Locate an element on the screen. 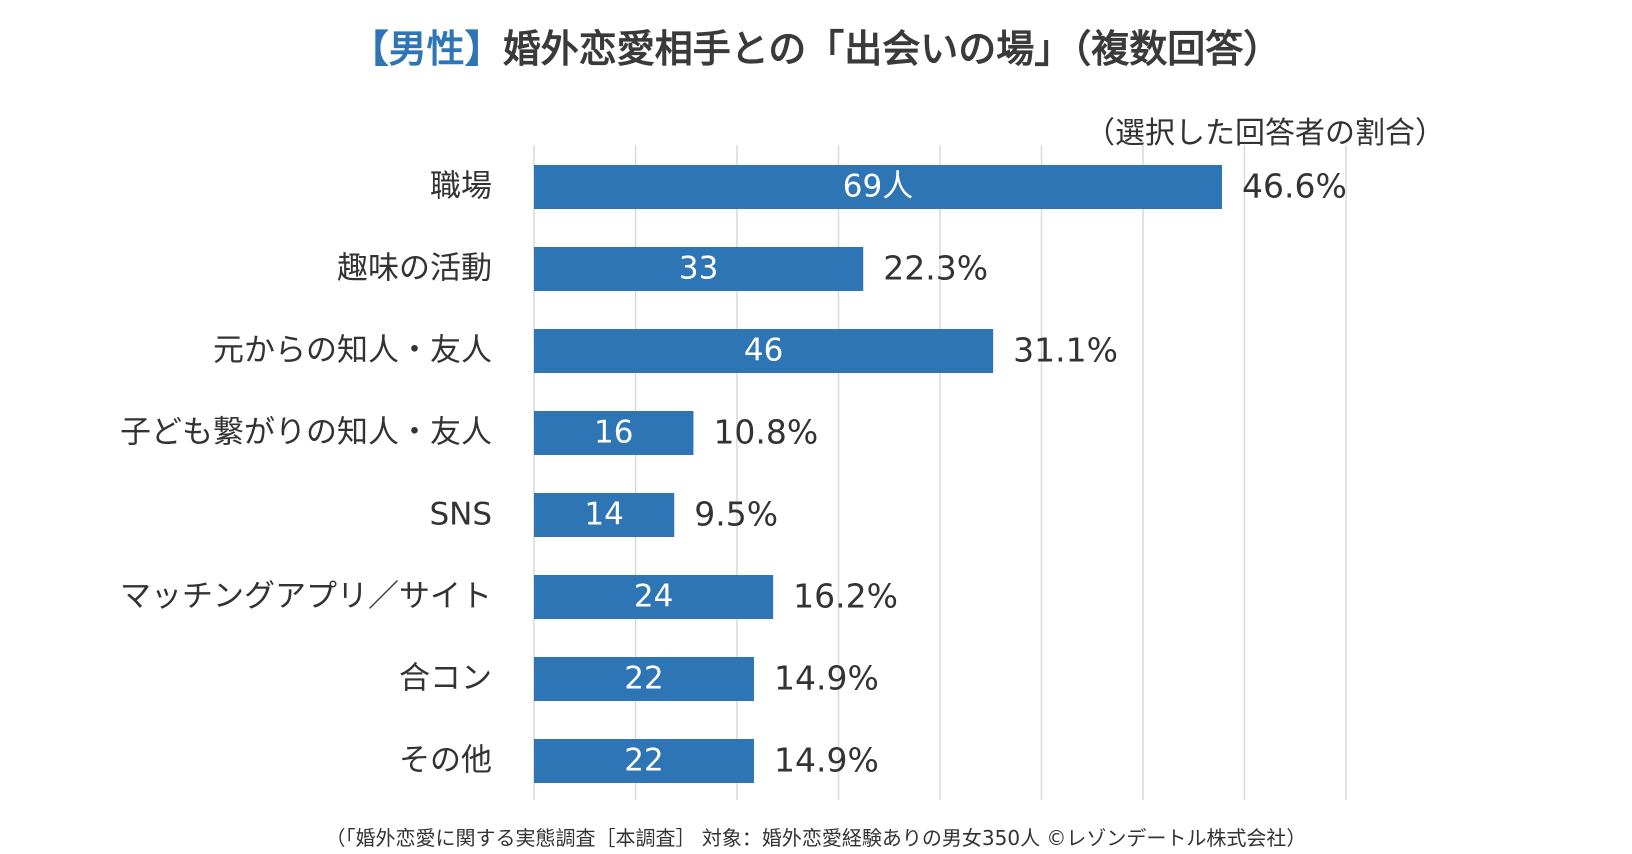 The width and height of the screenshot is (1632, 854). bar-count-label: 69人 is located at coordinates (878, 187).